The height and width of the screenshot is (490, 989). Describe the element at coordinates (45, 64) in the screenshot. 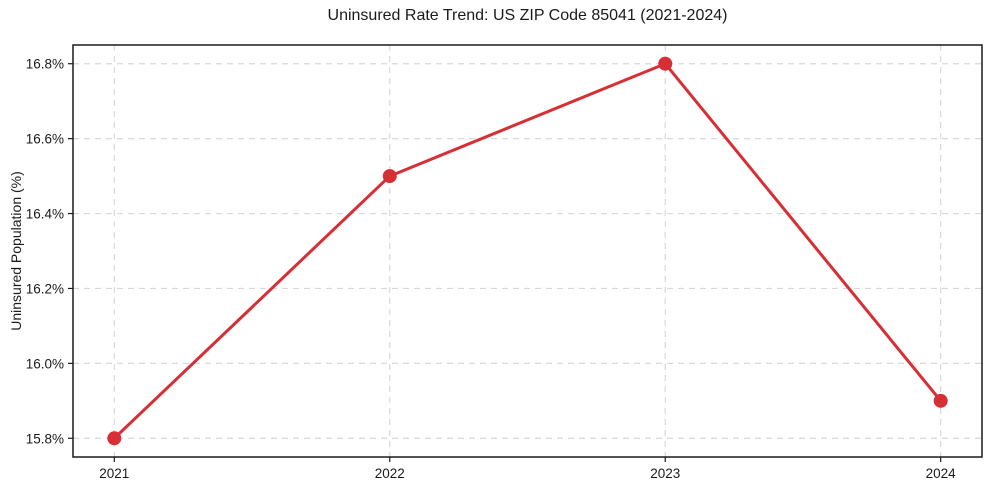

I see `y-tick-label: 16.8%` at that location.